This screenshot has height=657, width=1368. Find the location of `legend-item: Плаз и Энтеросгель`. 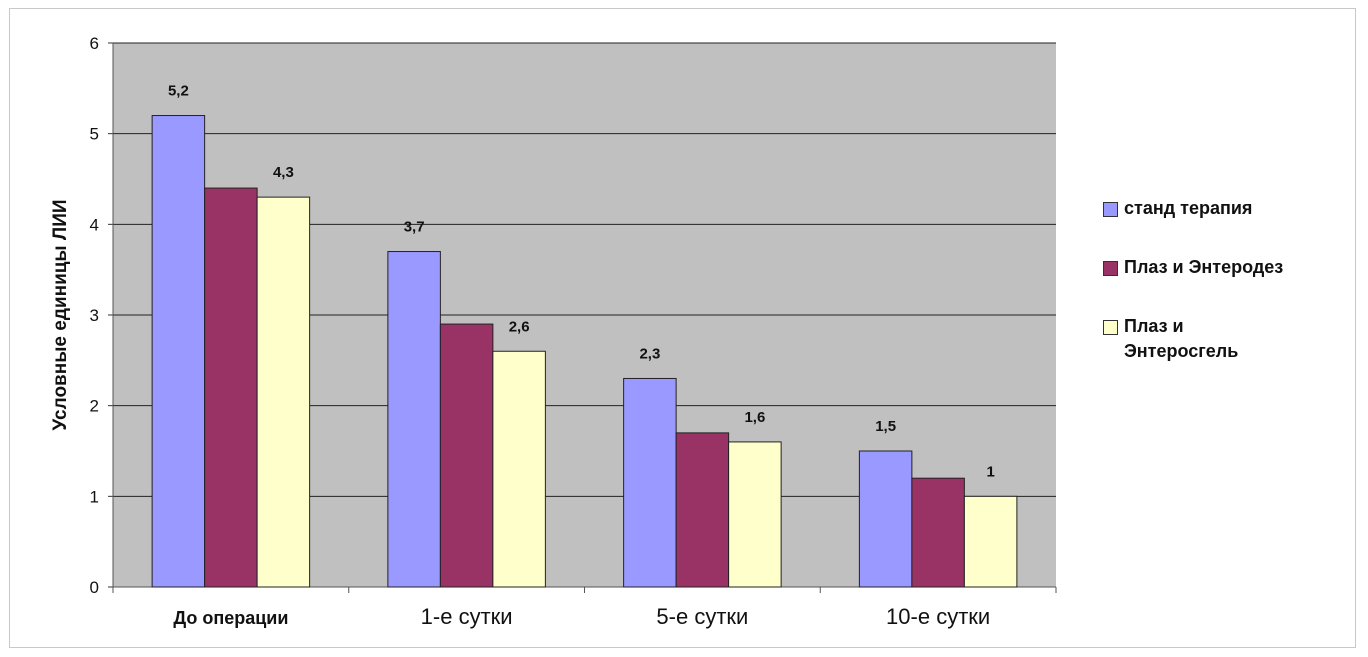

legend-item: Плаз и Энтеросгель is located at coordinates (1223, 339).